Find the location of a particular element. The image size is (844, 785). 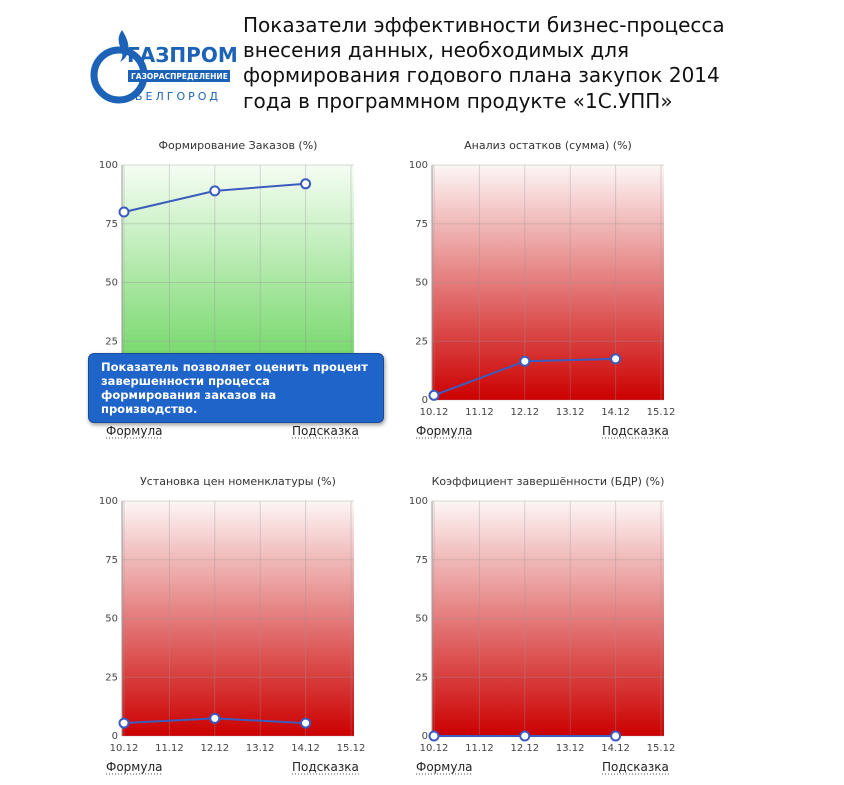

title-line: Показатели эффективности бизнес-процесса is located at coordinates (484, 25).